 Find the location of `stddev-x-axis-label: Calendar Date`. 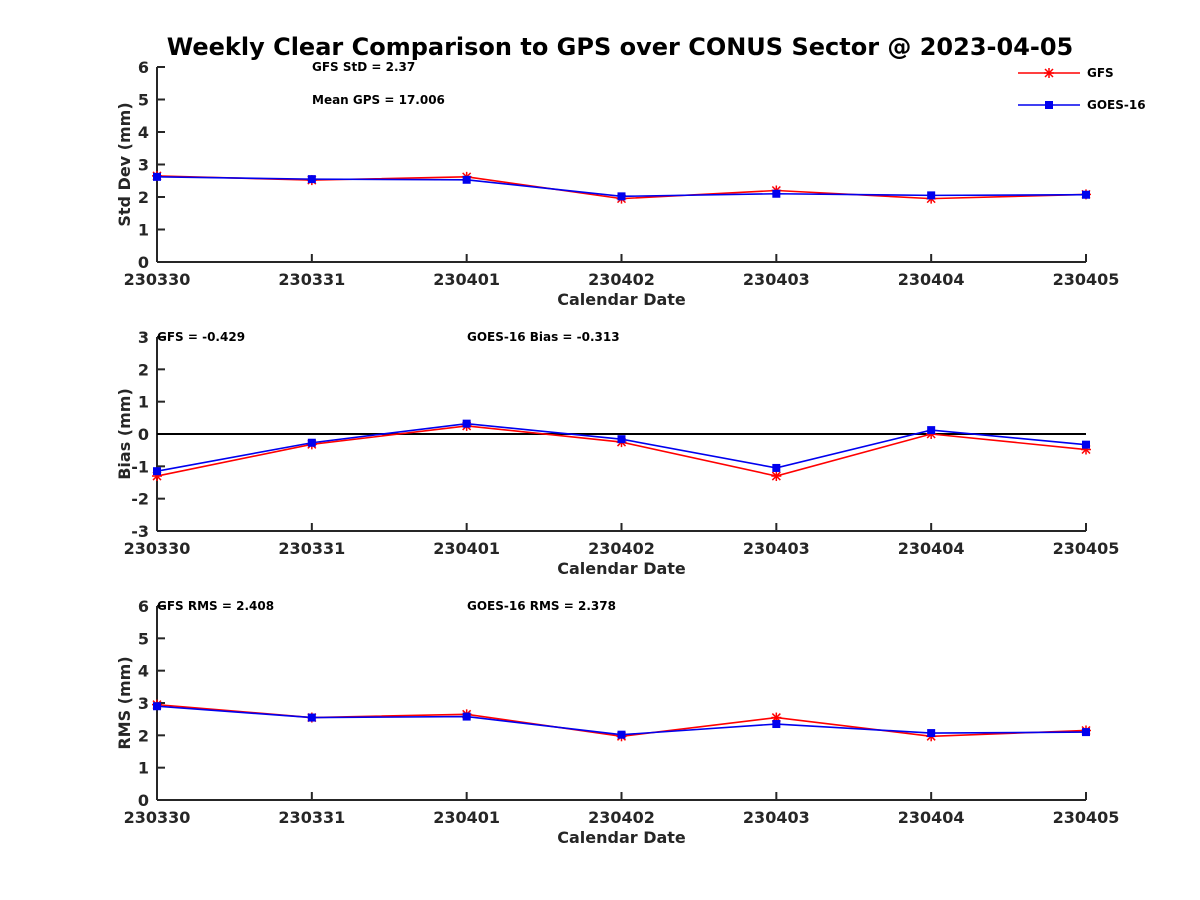

stddev-x-axis-label: Calendar Date is located at coordinates (621, 299).